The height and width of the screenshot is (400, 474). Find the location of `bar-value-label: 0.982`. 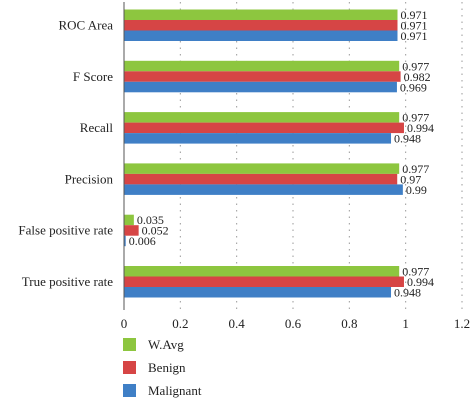

bar-value-label: 0.982 is located at coordinates (417, 77).